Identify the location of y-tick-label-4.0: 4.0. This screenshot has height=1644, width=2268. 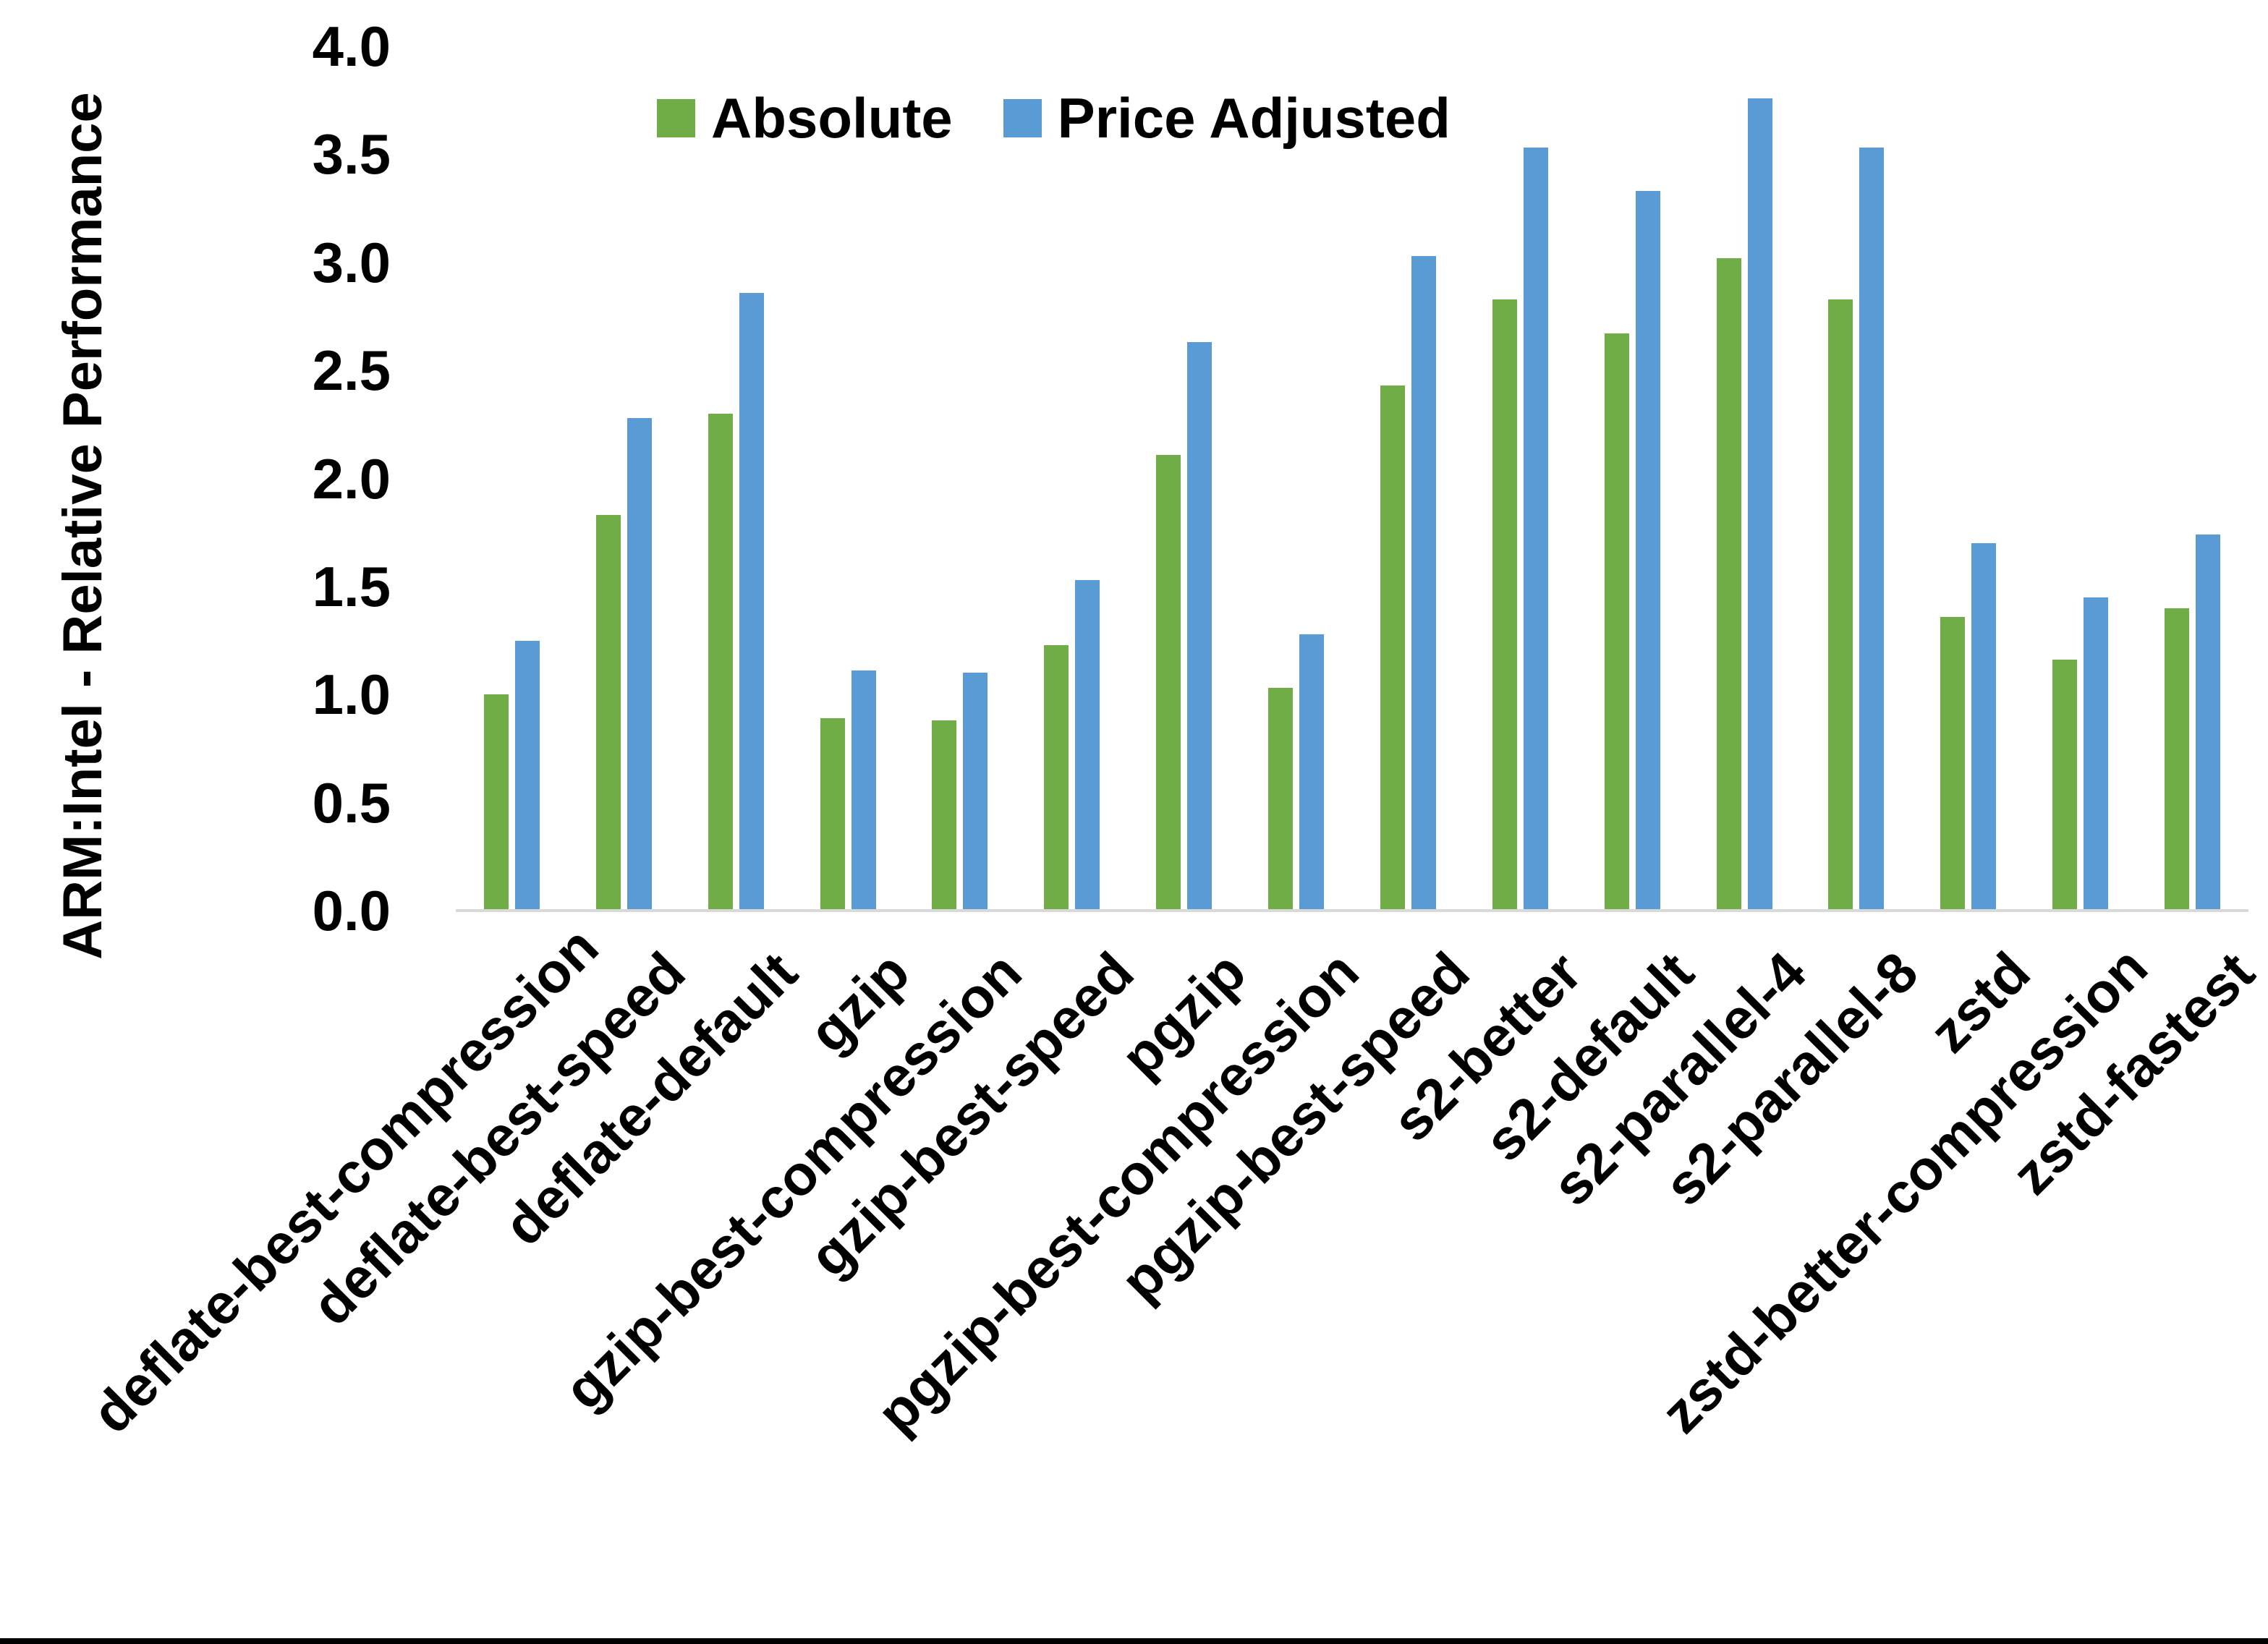
(351, 46).